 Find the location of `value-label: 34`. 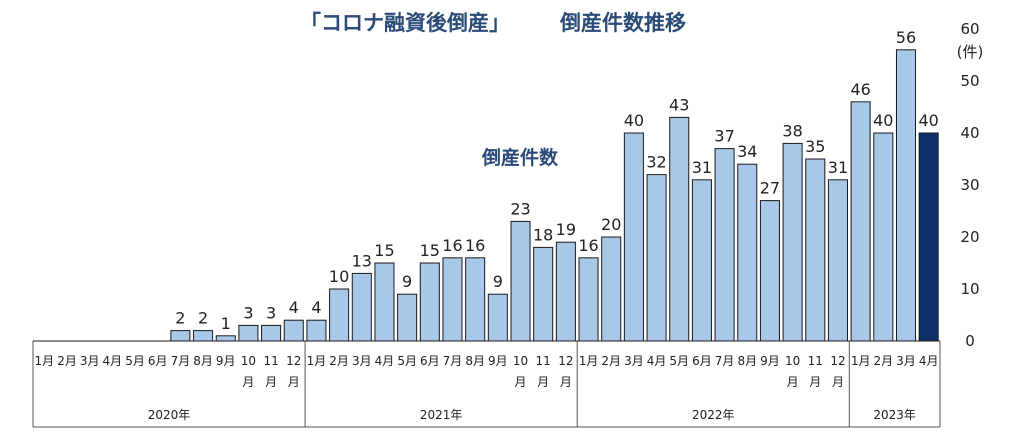

value-label: 34 is located at coordinates (747, 151).